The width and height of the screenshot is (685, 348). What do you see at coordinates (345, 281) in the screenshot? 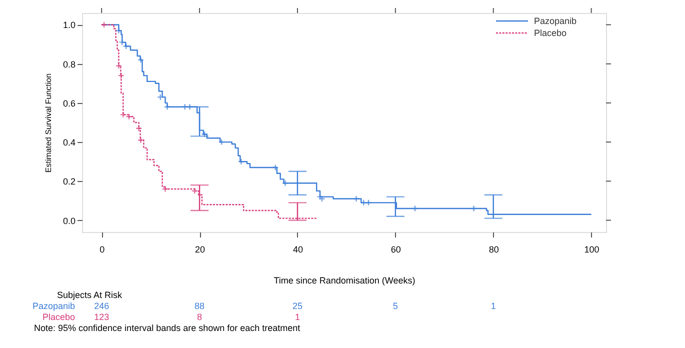
I see `x-axis-title: Time since Randomisation (Weeks)` at bounding box center [345, 281].